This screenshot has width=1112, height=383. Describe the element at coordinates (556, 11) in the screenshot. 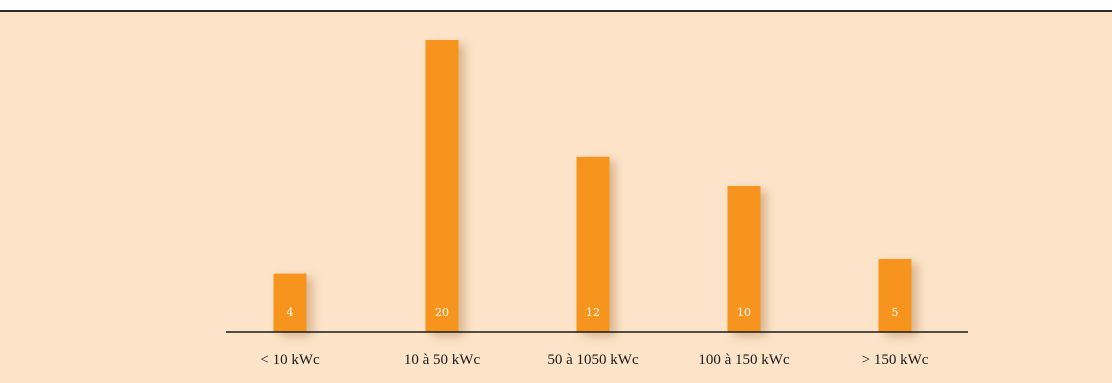

I see `caption-rule` at that location.